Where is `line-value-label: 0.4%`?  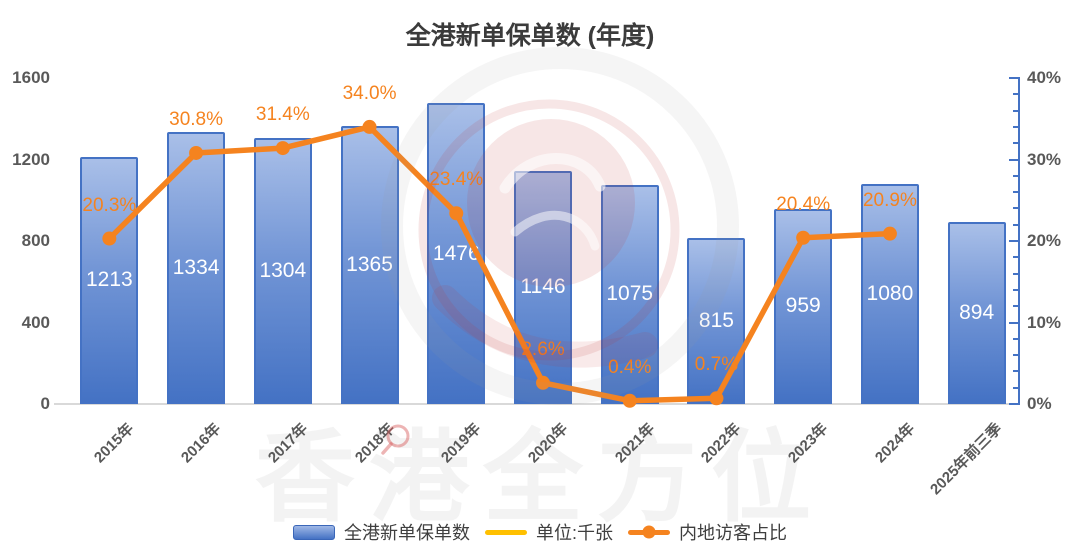
line-value-label: 0.4% is located at coordinates (630, 367).